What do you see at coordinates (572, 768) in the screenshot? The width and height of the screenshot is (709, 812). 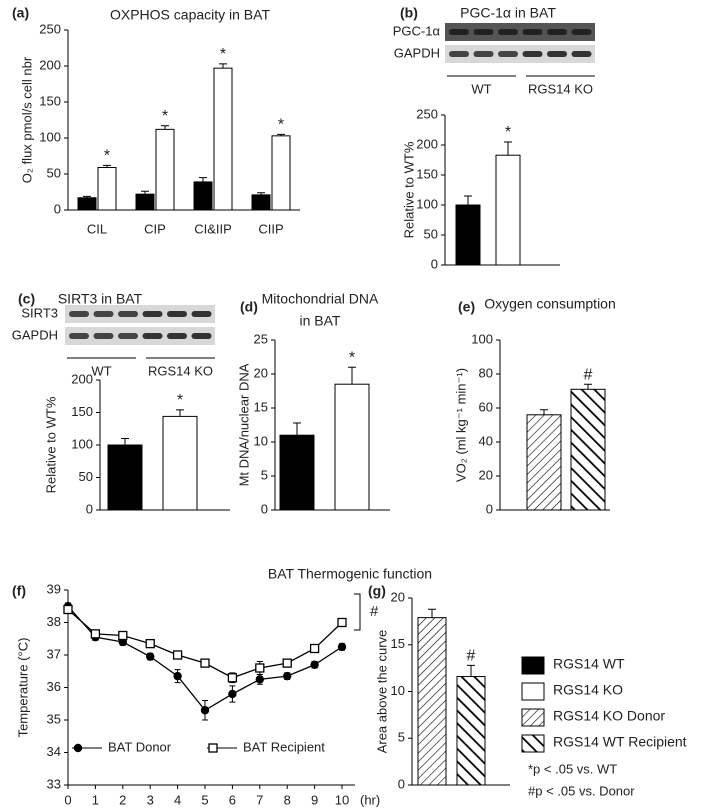 I see `legend-note: *p < .05 vs. WT` at bounding box center [572, 768].